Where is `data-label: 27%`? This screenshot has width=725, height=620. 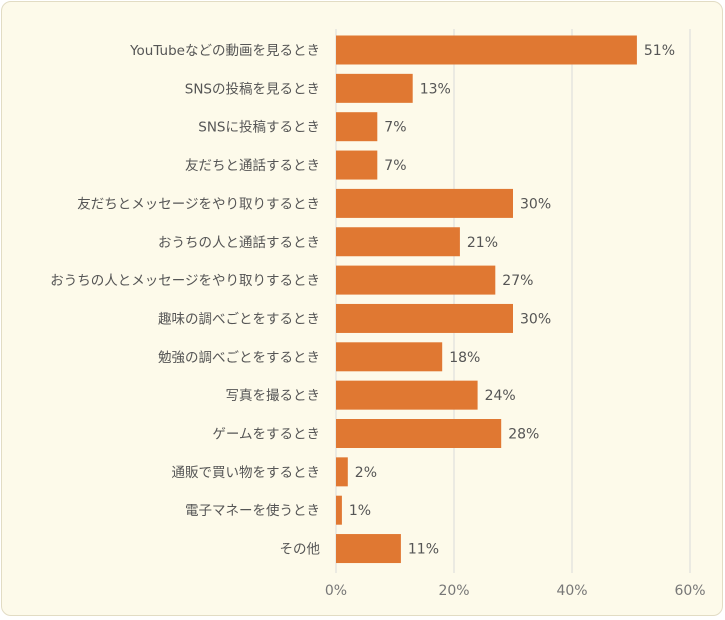 data-label: 27% is located at coordinates (517, 281).